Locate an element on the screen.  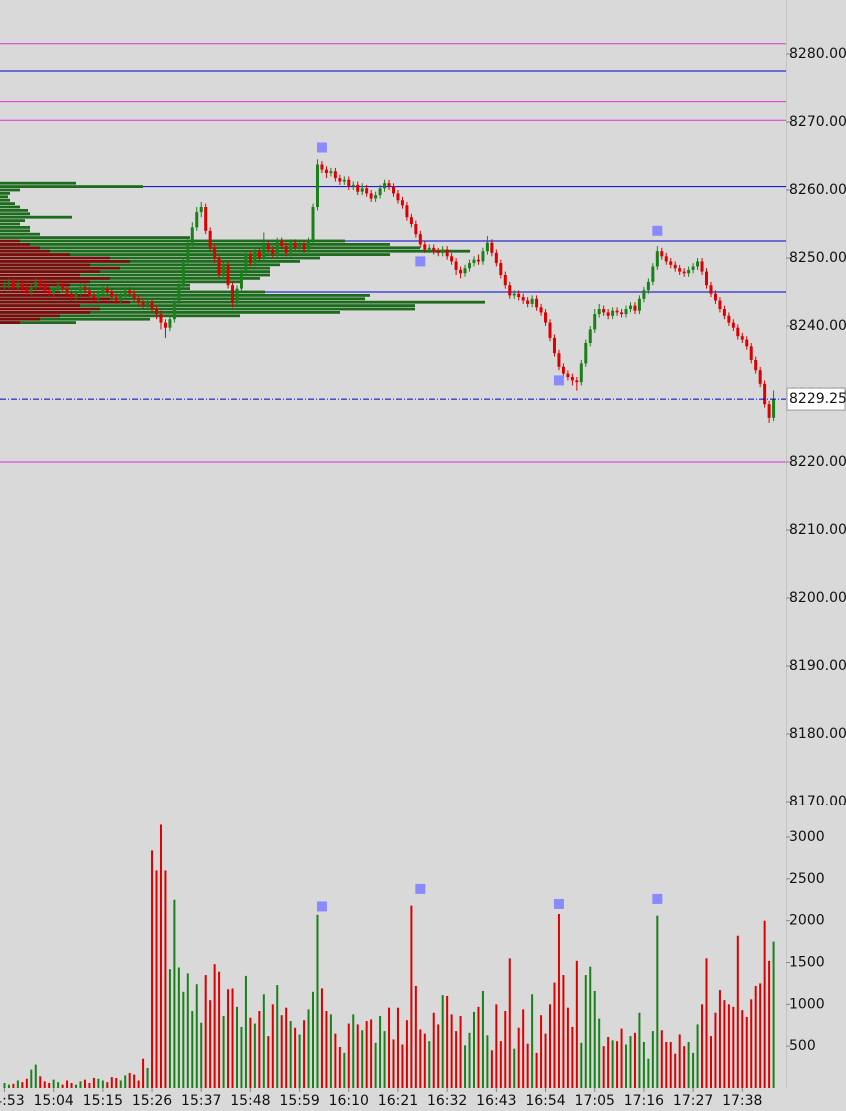
y-tick-label: 8250.00 is located at coordinates (817, 258).